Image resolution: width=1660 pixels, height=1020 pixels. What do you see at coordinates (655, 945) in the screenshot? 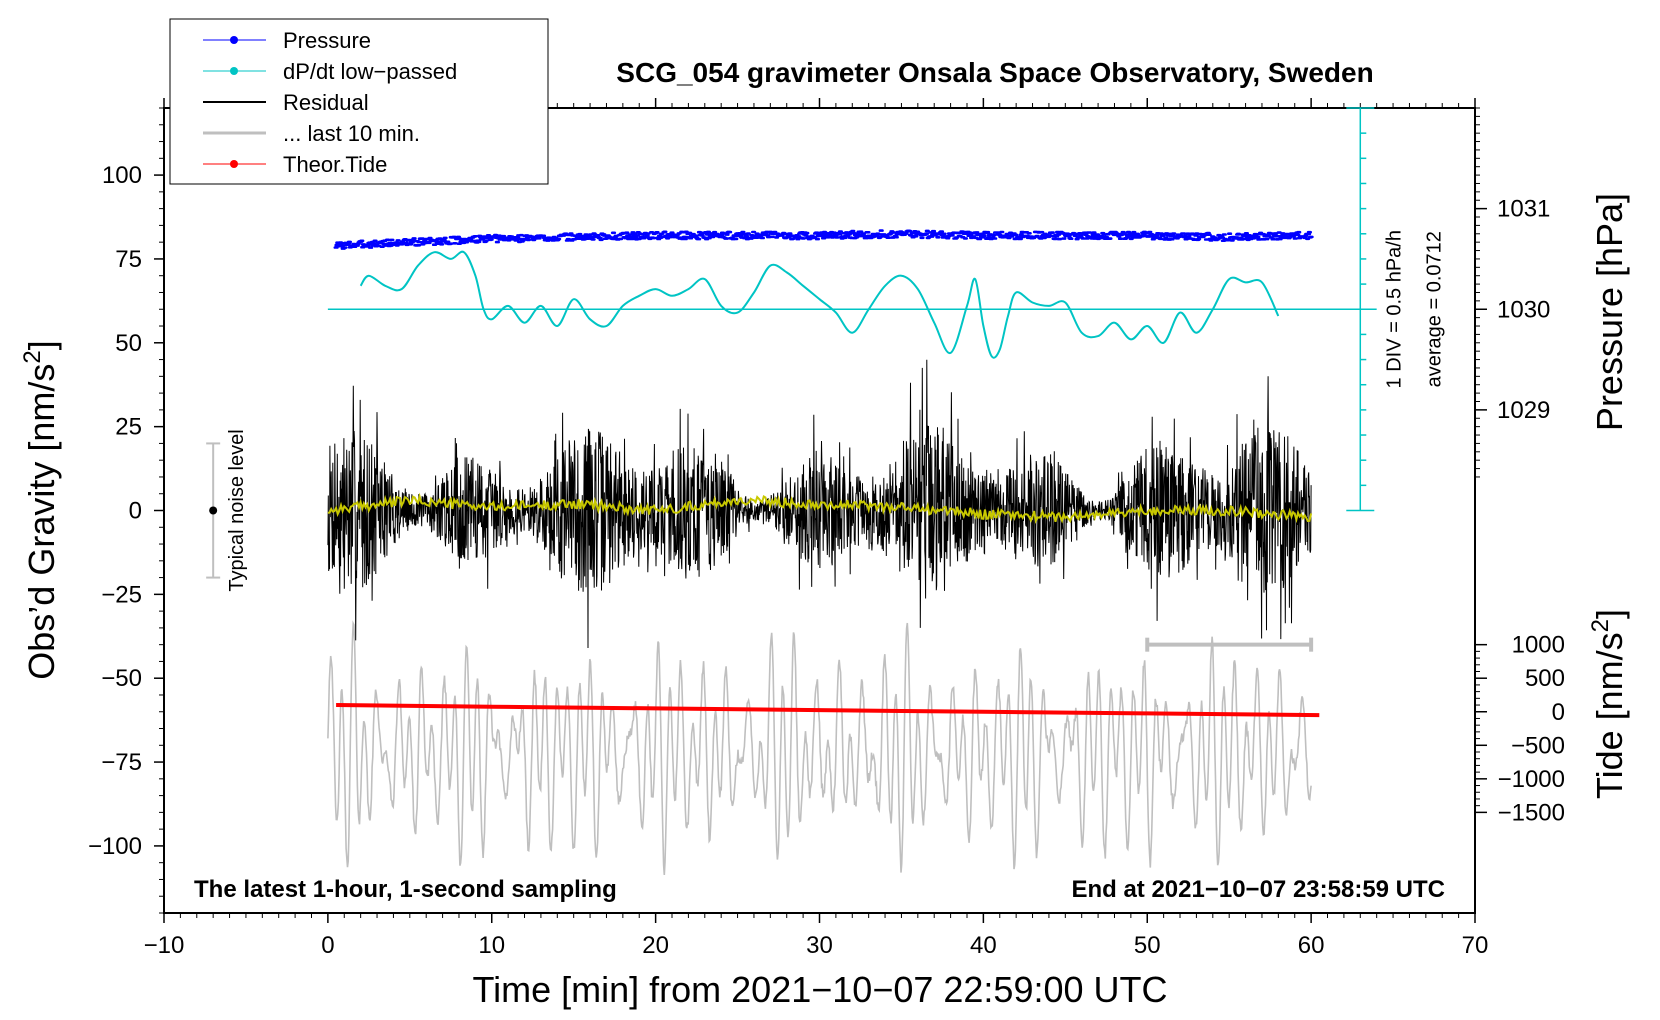
I see `x-tick-label: 20` at bounding box center [655, 945].